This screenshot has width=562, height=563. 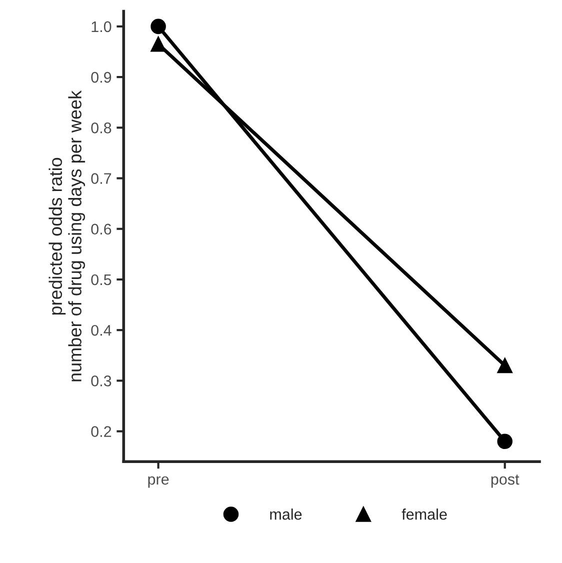 I want to click on y-tick-label: 0.2, so click(x=101, y=431).